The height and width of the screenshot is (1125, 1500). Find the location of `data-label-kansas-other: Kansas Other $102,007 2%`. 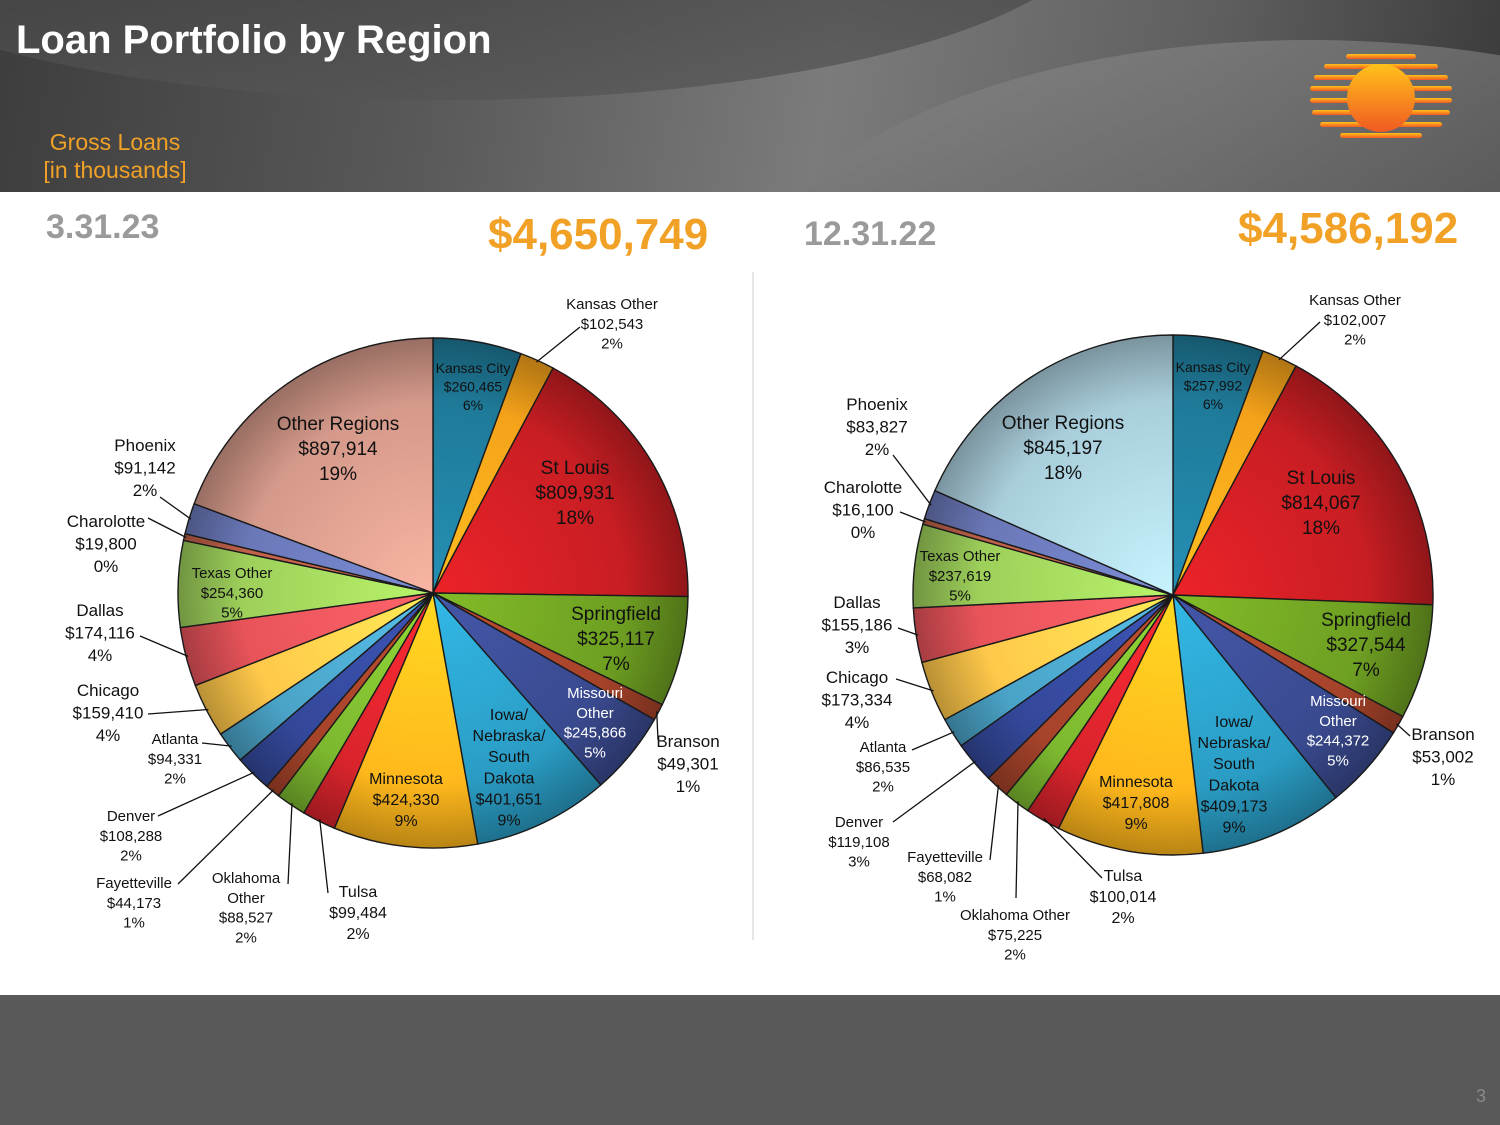

data-label-kansas-other: Kansas Other $102,007 2% is located at coordinates (1339, 326).